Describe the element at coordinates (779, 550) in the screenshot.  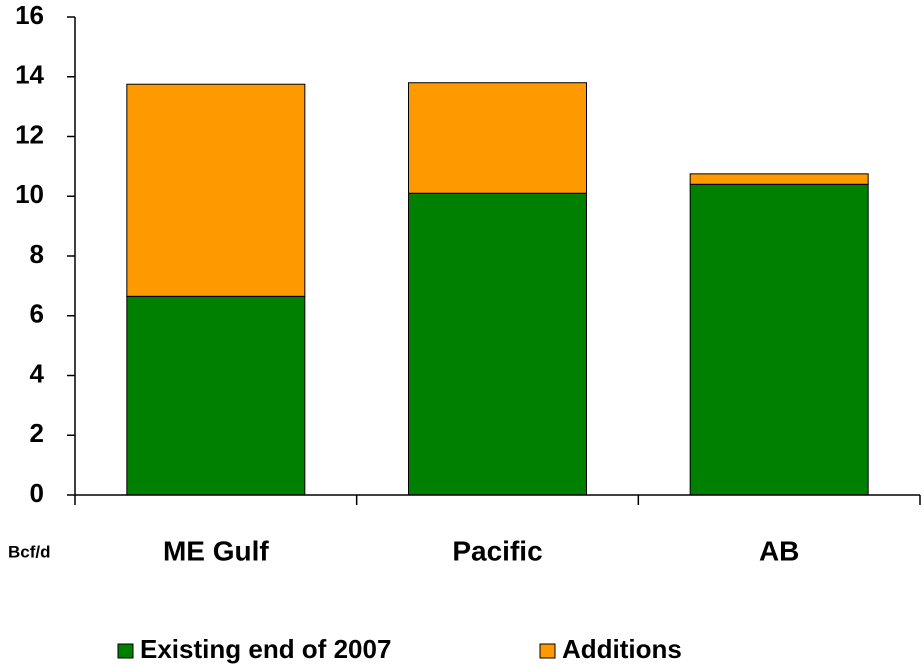
I see `x-tick-label: AB` at that location.